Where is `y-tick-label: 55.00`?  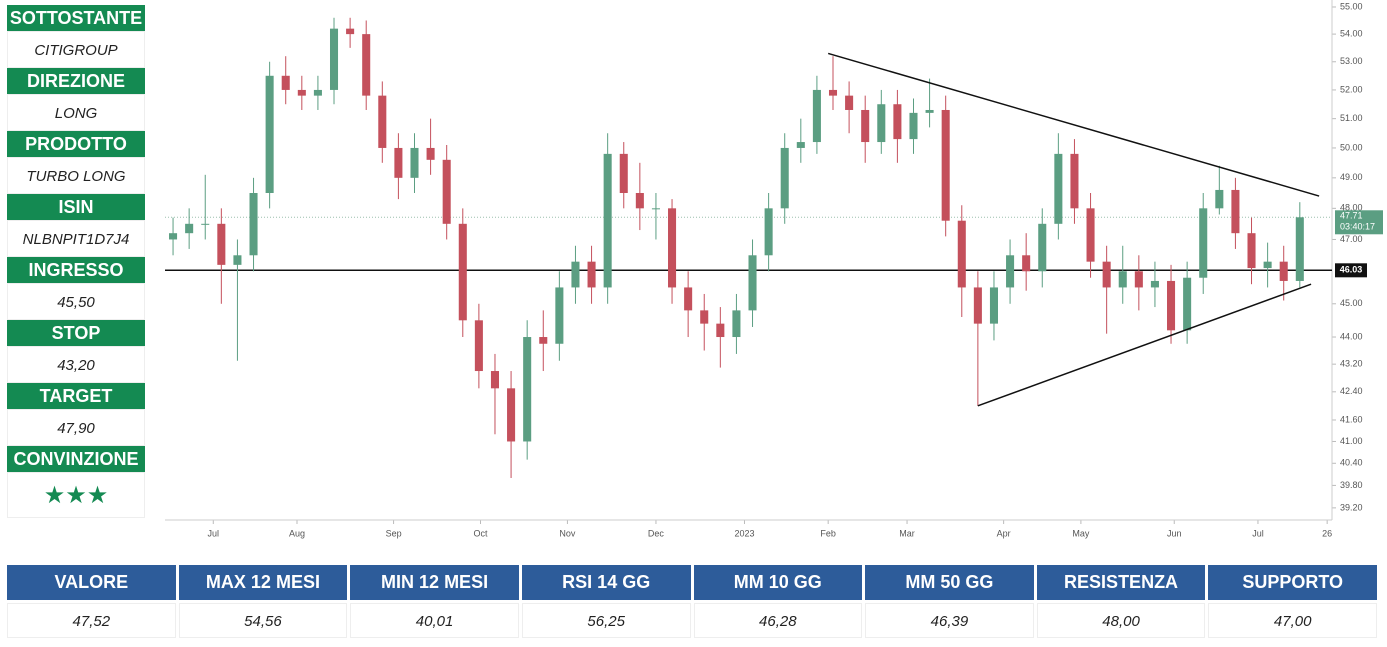
y-tick-label: 55.00 is located at coordinates (1351, 6).